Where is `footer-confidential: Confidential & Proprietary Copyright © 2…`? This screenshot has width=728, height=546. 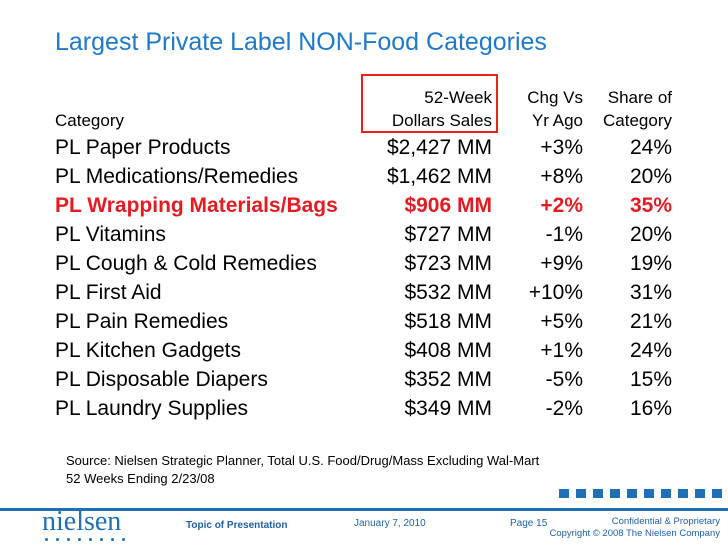 footer-confidential: Confidential & Proprietary Copyright © 2… is located at coordinates (634, 528).